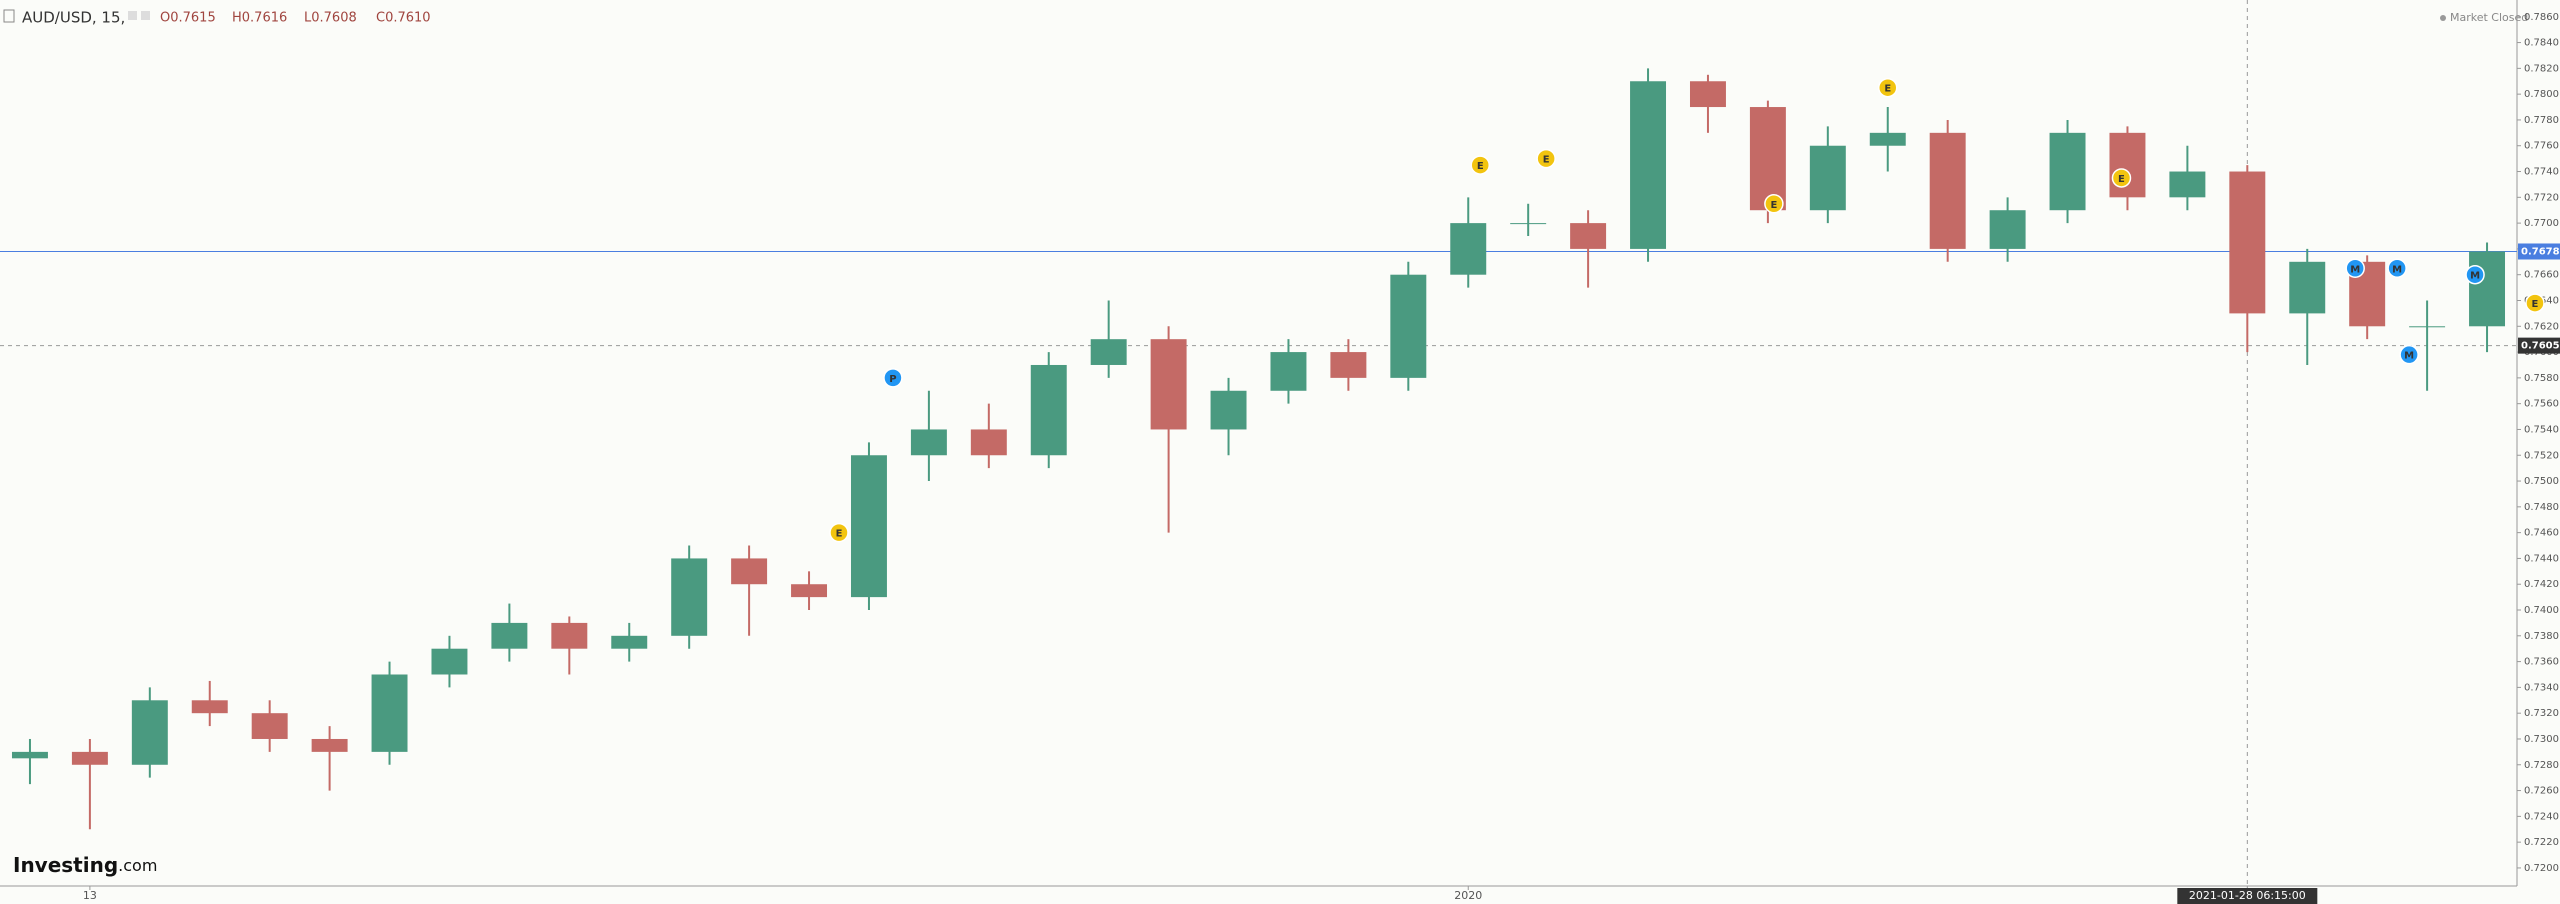 This screenshot has height=904, width=2560. Describe the element at coordinates (73, 18) in the screenshot. I see `symbol: AUD/USD, 15,` at that location.